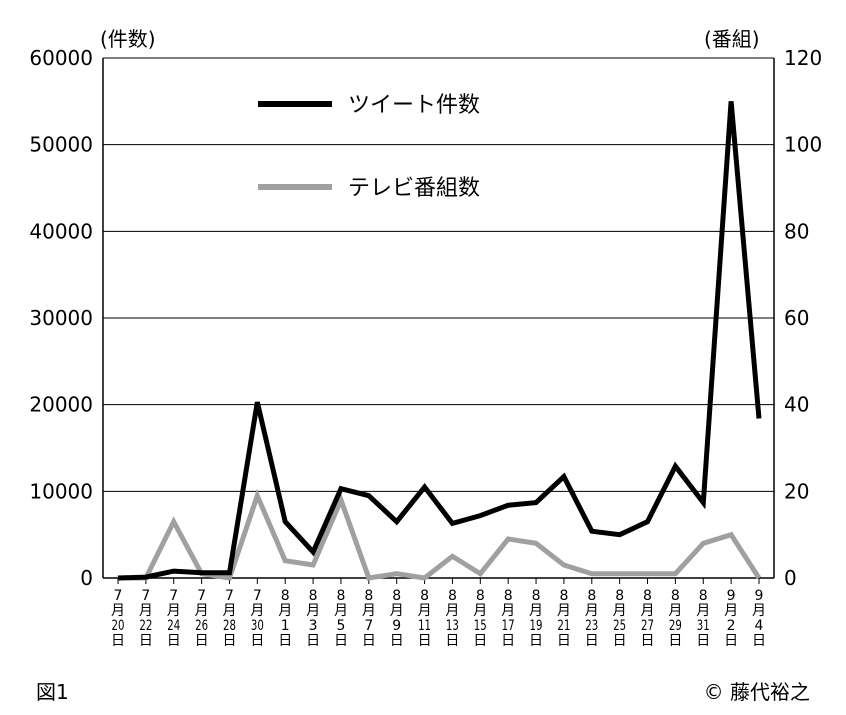 The image size is (846, 715). What do you see at coordinates (201, 626) in the screenshot?
I see `x-tick-label-part: 26` at bounding box center [201, 626].